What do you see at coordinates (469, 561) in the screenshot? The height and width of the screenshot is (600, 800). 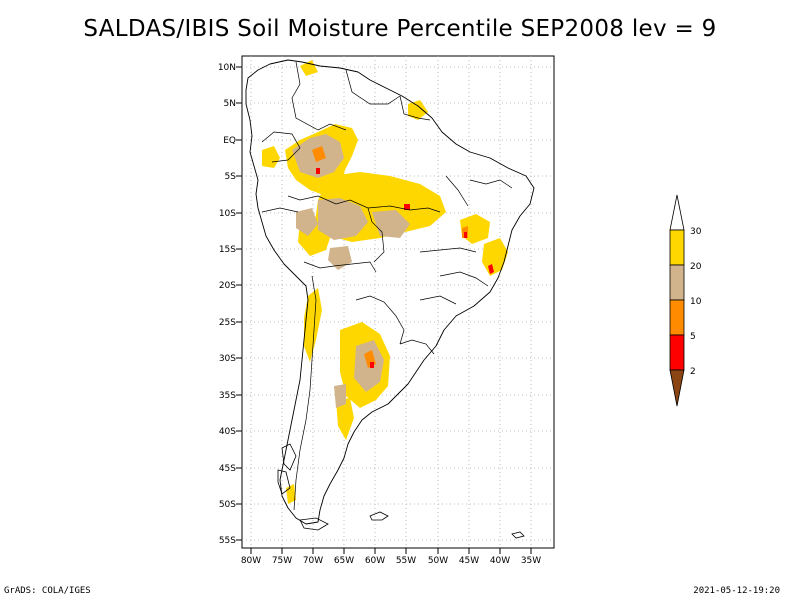 I see `lon-label: 45W` at bounding box center [469, 561].